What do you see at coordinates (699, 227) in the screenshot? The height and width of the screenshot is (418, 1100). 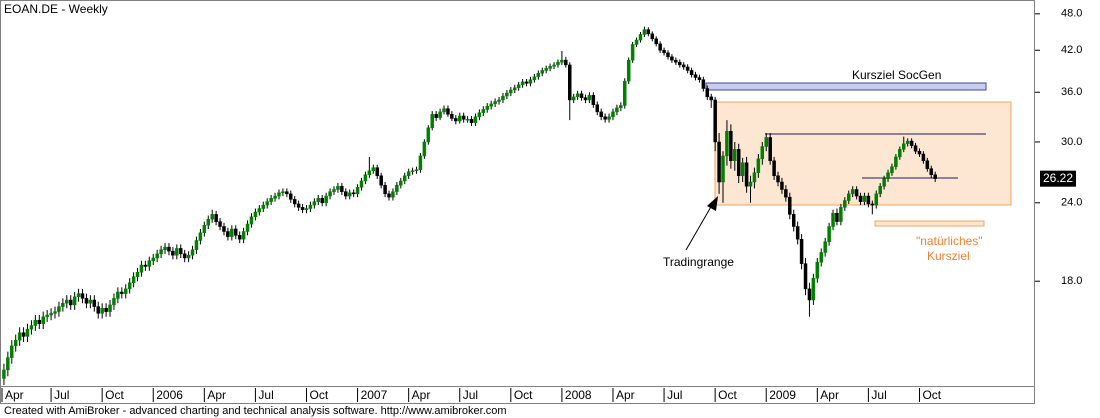 I see `annotation-arrow` at bounding box center [699, 227].